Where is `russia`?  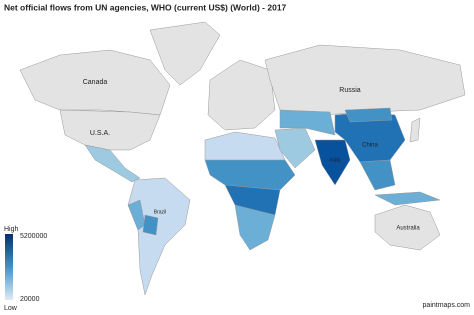
russia is located at coordinates (365, 80).